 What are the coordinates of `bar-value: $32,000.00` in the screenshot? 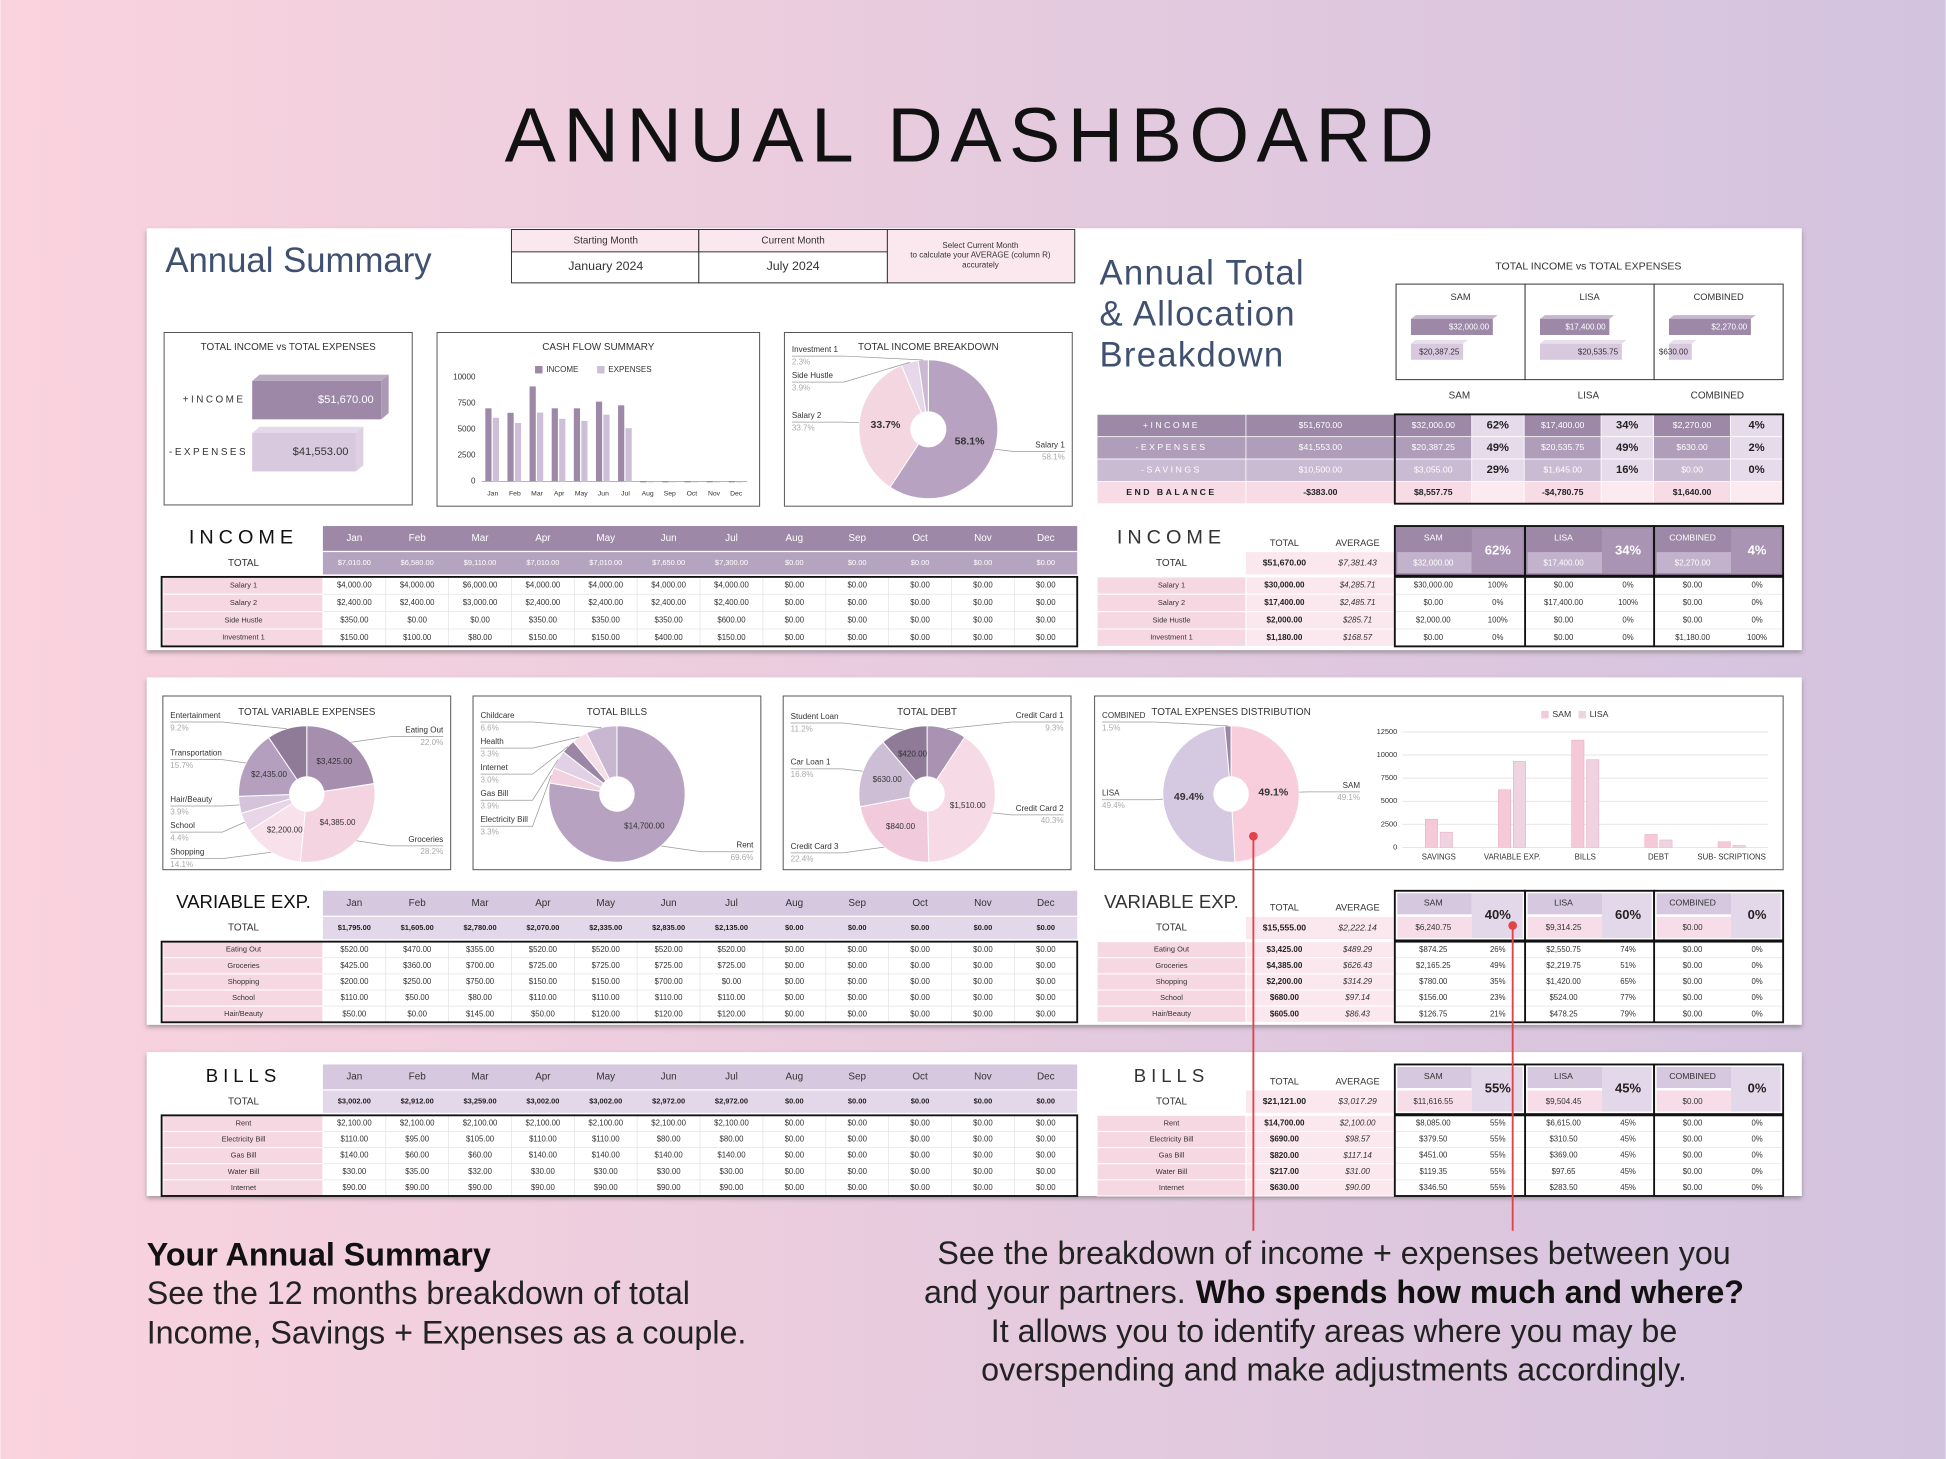 It's located at (1469, 327).